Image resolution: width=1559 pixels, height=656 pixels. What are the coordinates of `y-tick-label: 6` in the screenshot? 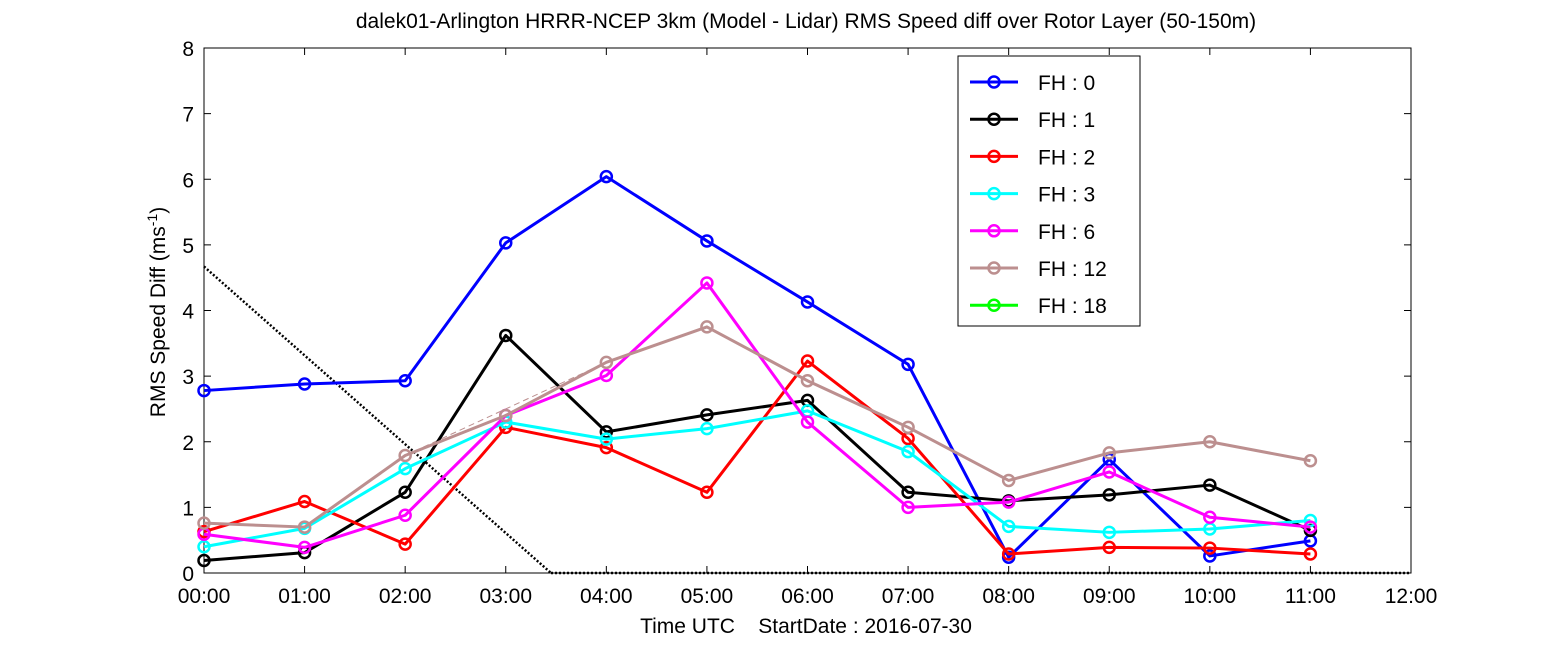 It's located at (188, 180).